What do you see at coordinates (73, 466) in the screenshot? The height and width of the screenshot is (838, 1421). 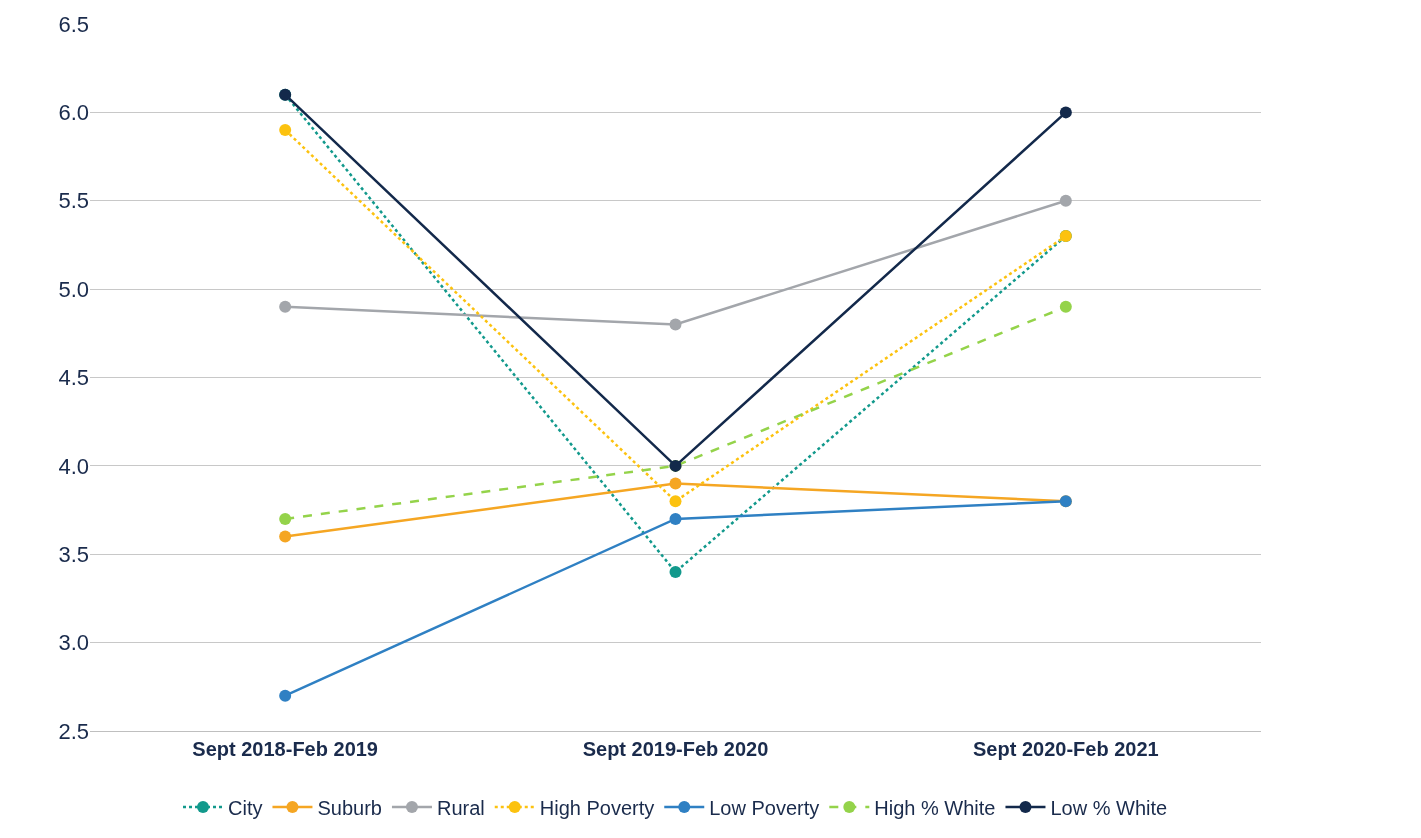 I see `y-tick-label: 4.0` at bounding box center [73, 466].